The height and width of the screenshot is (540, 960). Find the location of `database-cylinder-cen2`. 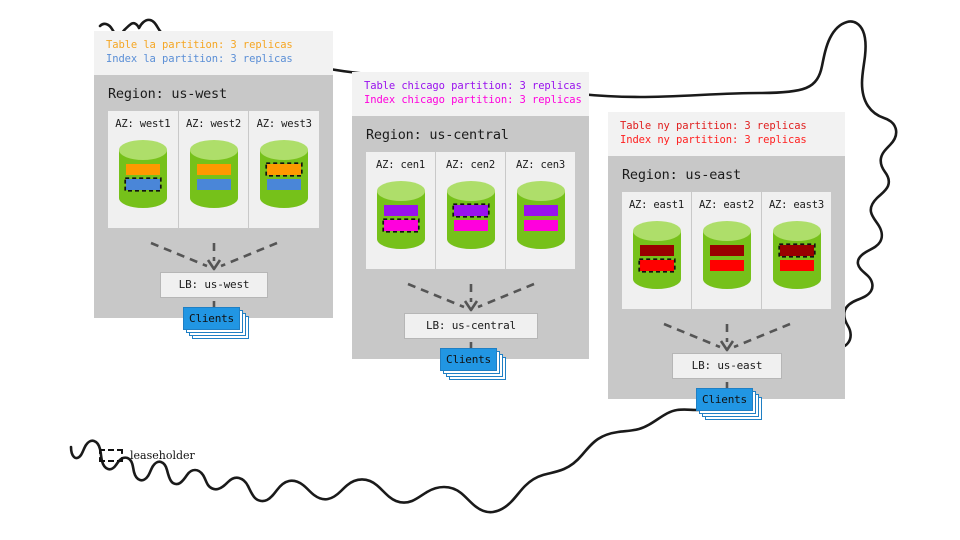

database-cylinder-cen2 is located at coordinates (471, 215).